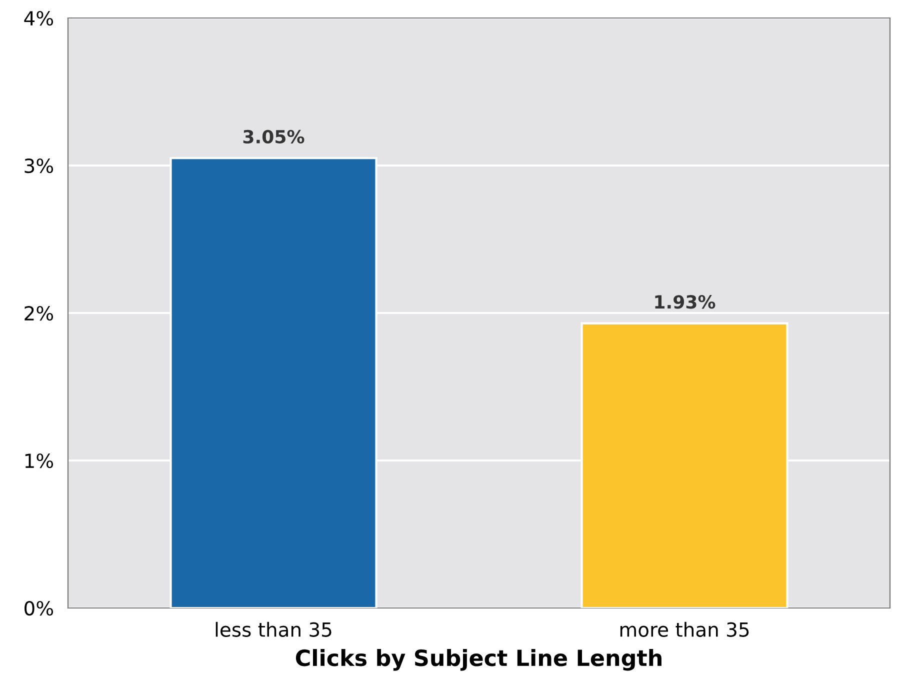  I want to click on y-tick-label: 2%, so click(39, 313).